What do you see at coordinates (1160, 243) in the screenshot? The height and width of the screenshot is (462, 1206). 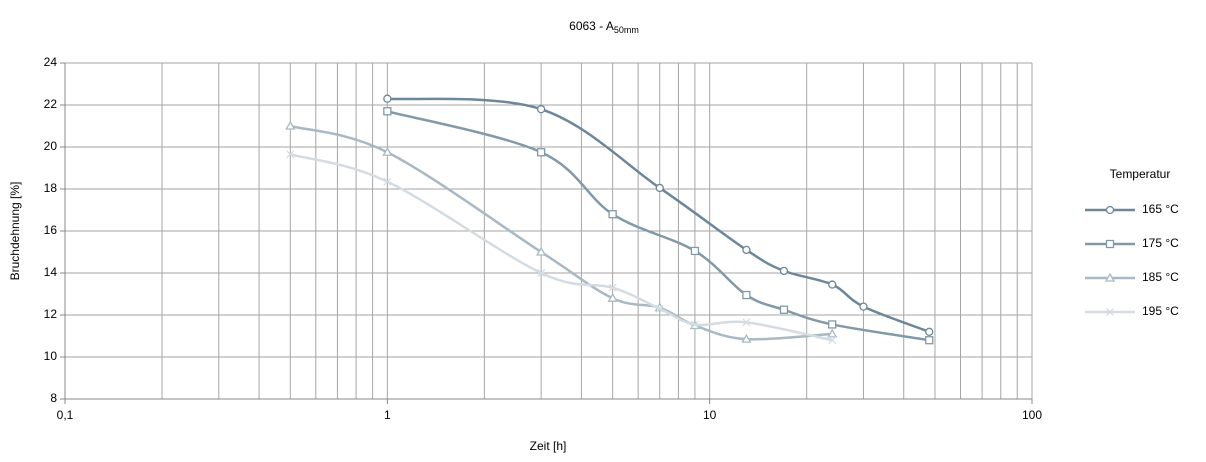 I see `legend-label: 175 °C` at bounding box center [1160, 243].